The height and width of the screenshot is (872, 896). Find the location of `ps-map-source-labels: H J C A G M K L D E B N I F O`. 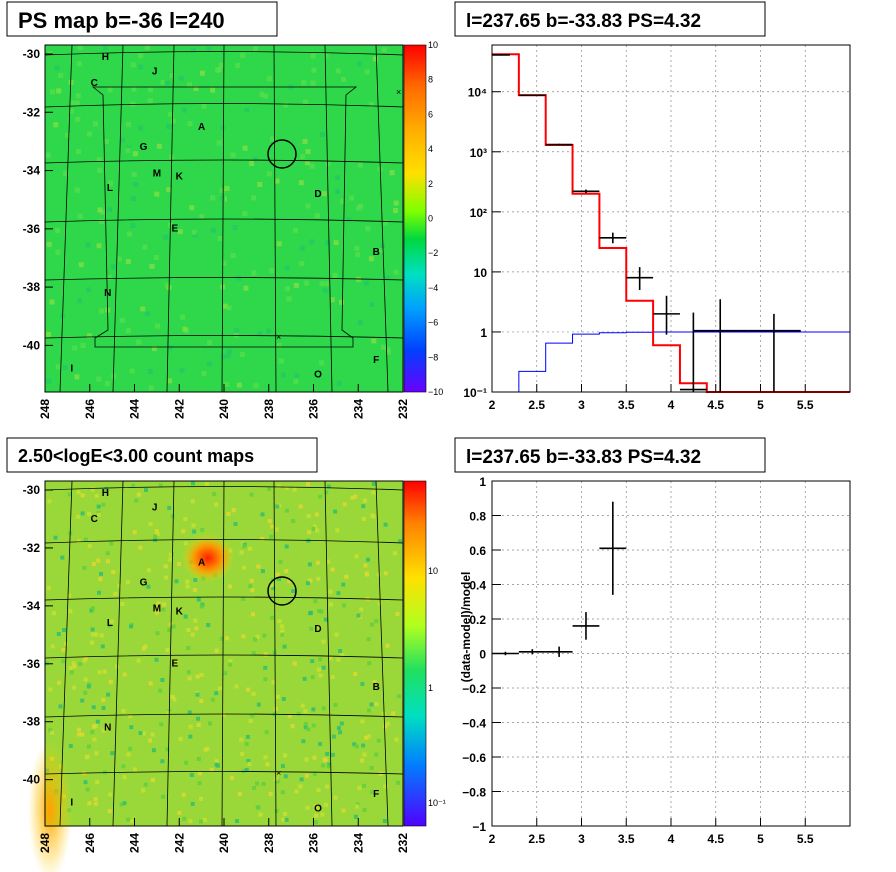

ps-map-source-labels: H J C A G M K L D E B N I F O is located at coordinates (224, 216).